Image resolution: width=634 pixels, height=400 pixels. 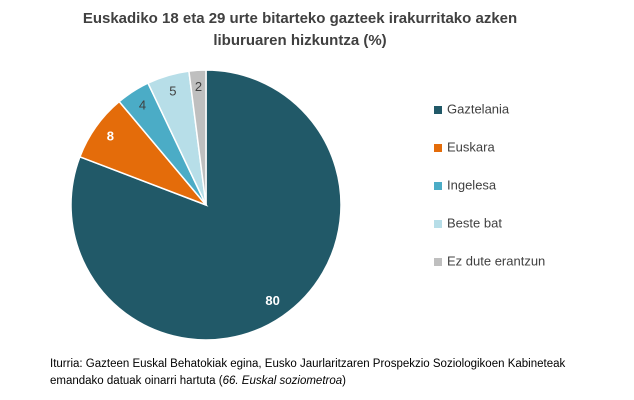 I want to click on data-label: 8, so click(x=110, y=135).